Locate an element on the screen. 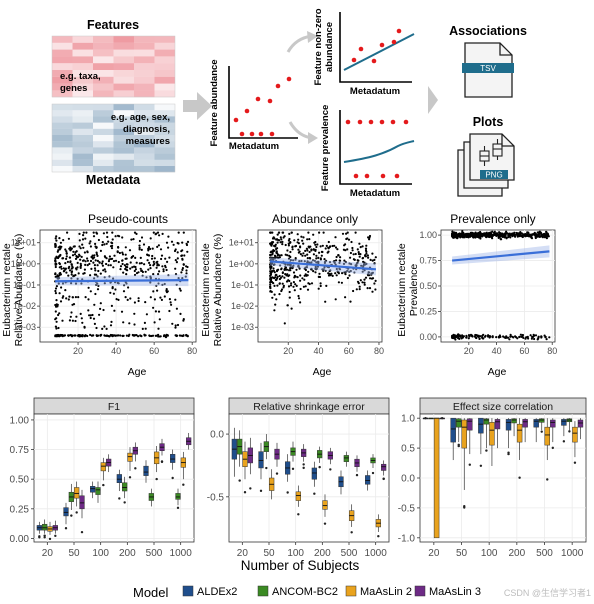  y-tick-label: 1e-03 is located at coordinates (242, 327).